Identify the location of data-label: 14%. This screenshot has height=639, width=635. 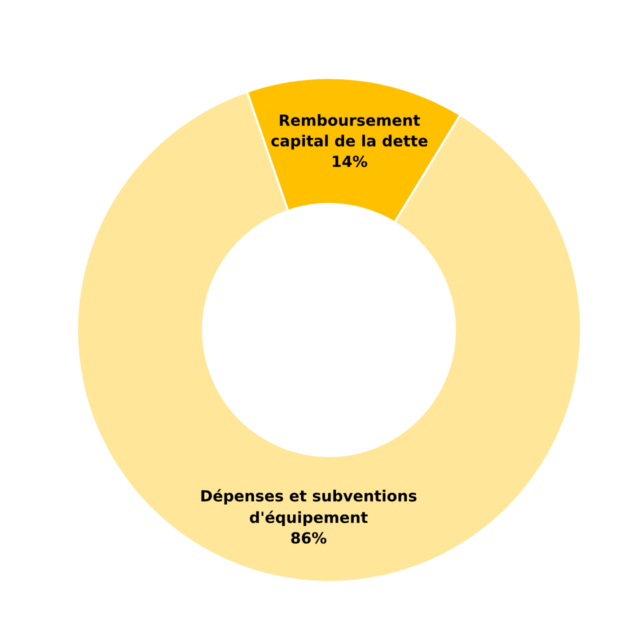
(350, 162).